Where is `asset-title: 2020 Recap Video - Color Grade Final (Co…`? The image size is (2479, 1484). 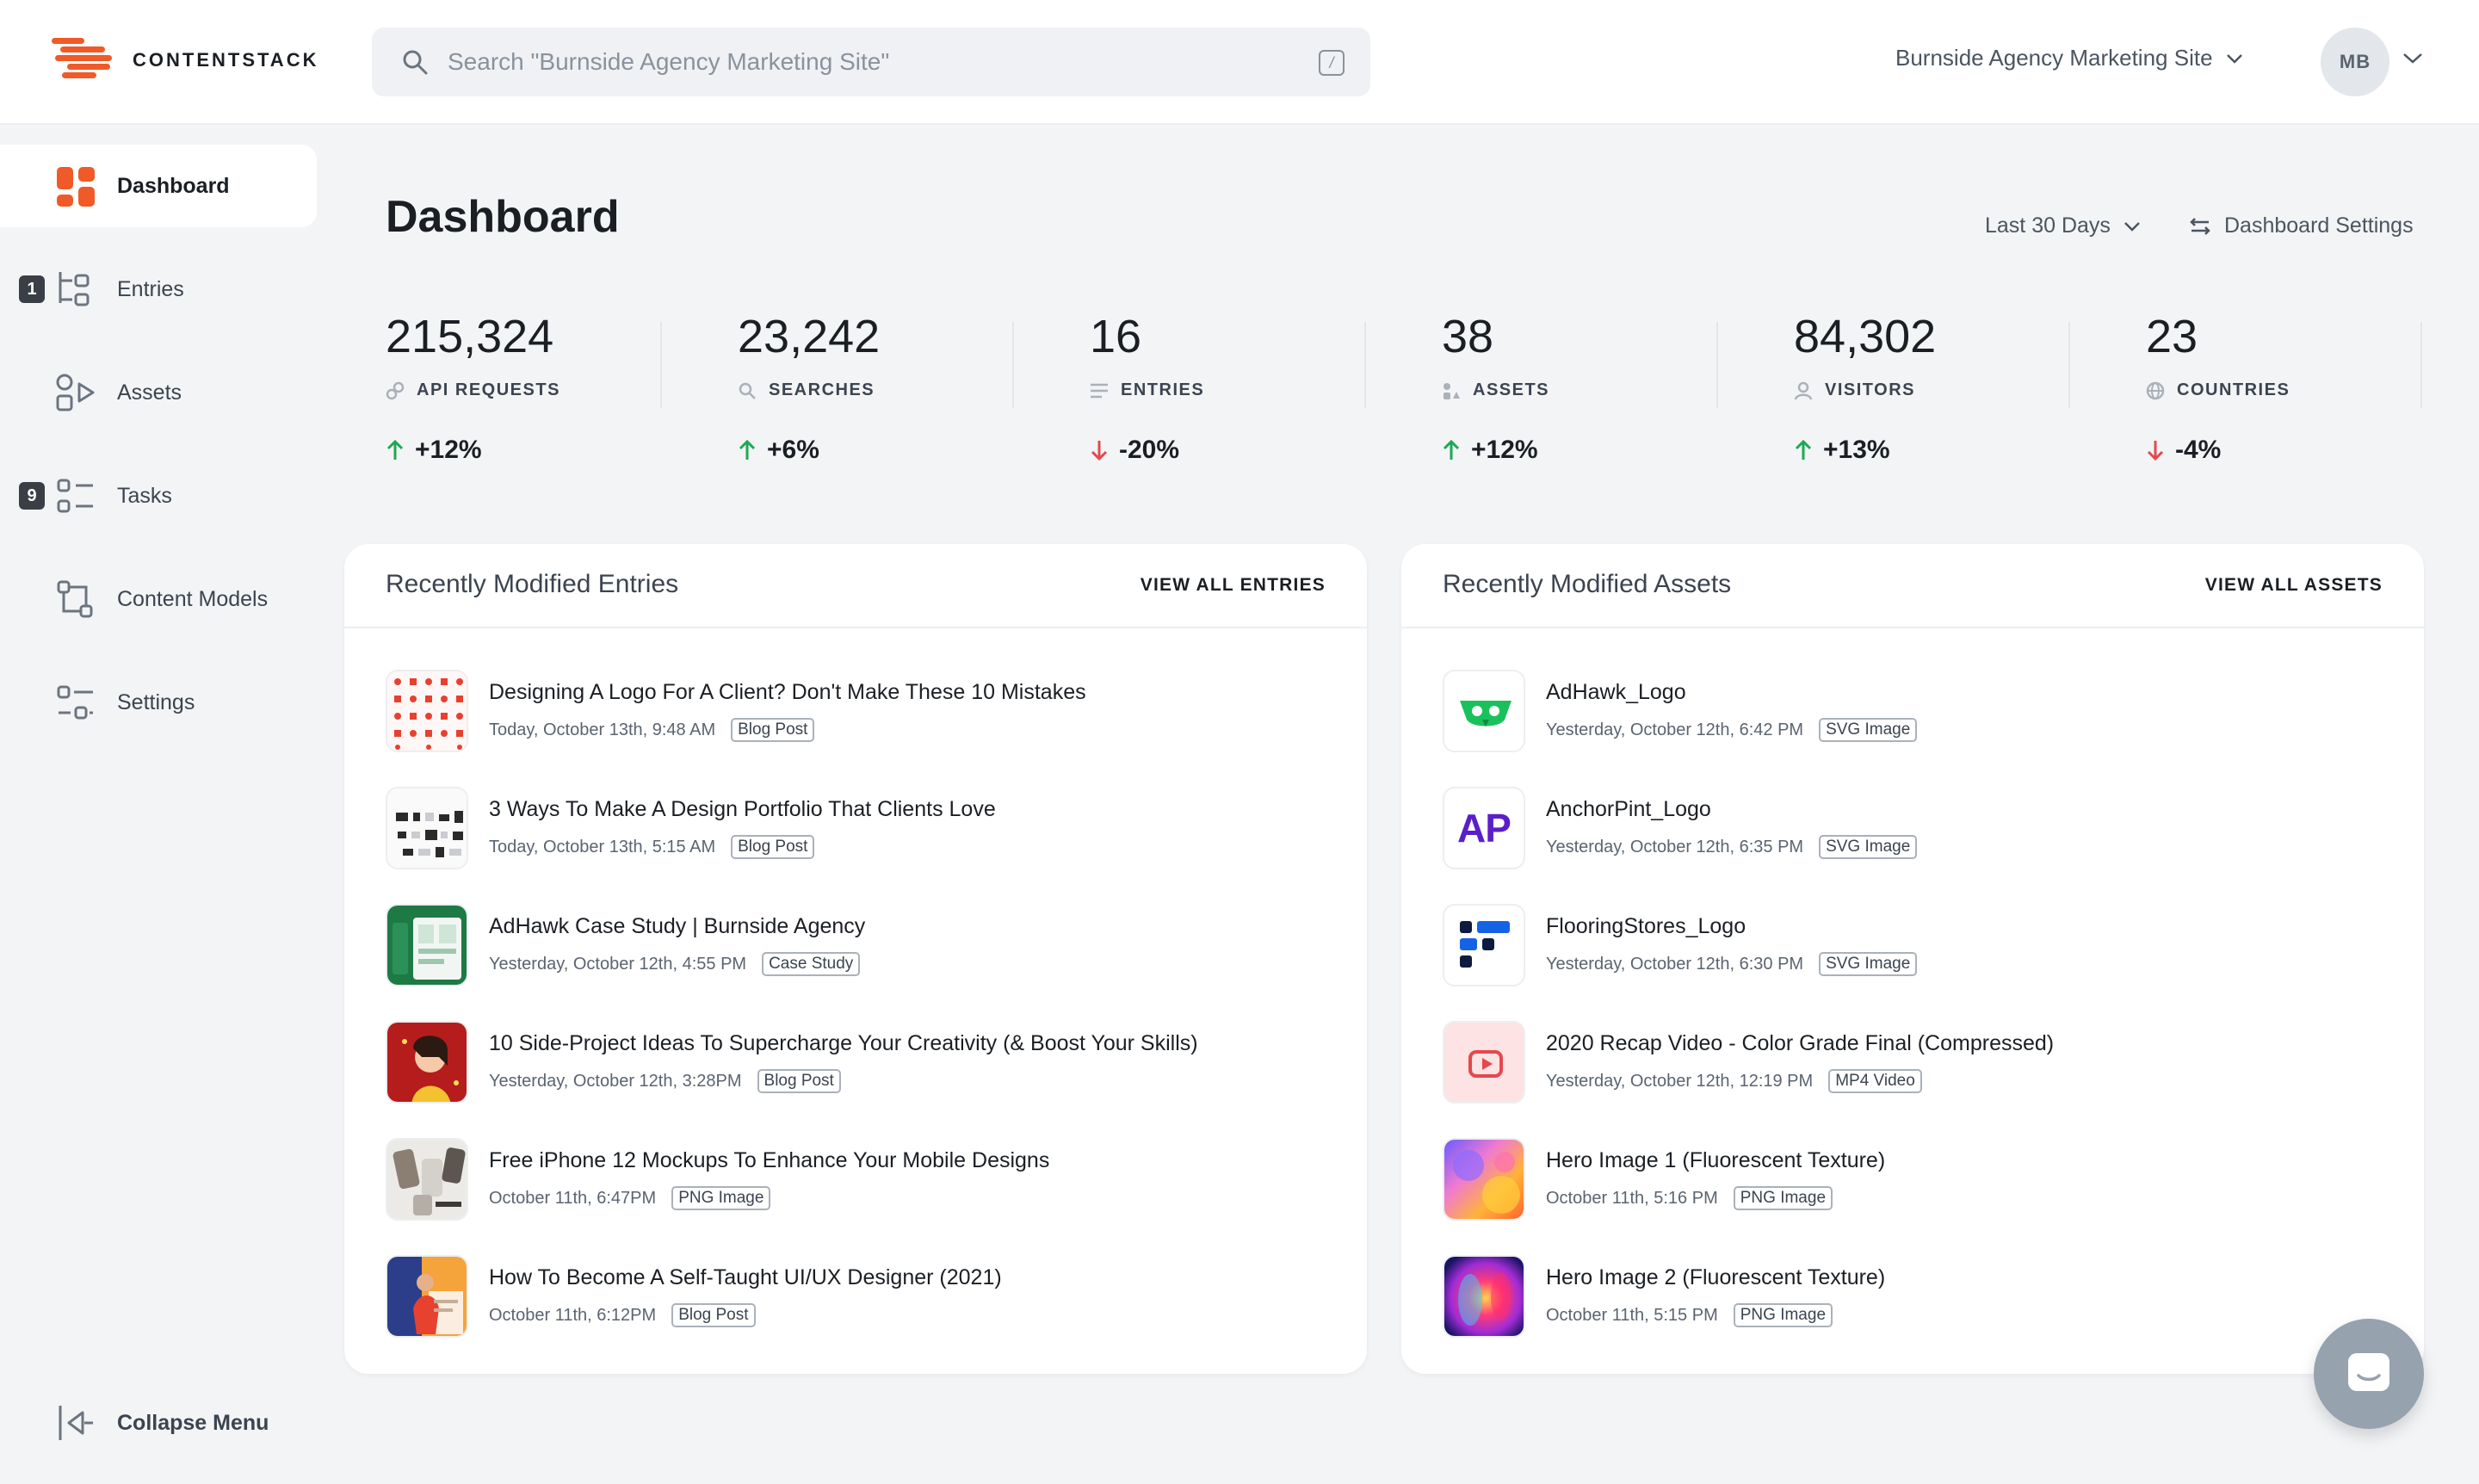
asset-title: 2020 Recap Video - Color Grade Final (Co… is located at coordinates (1800, 1043).